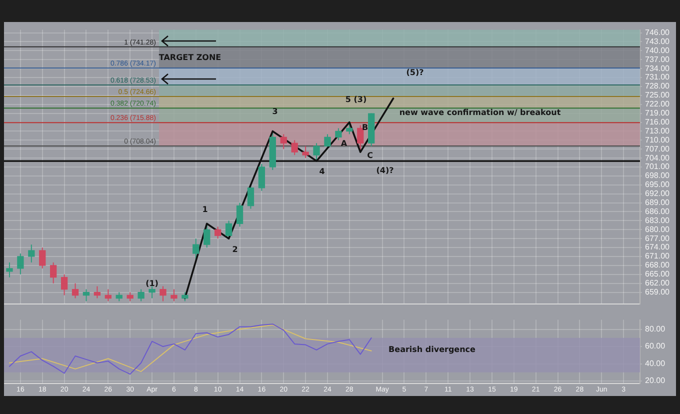 Image resolution: width=680 pixels, height=414 pixels. Describe the element at coordinates (657, 274) in the screenshot. I see `y-tick-label: 665.00` at that location.